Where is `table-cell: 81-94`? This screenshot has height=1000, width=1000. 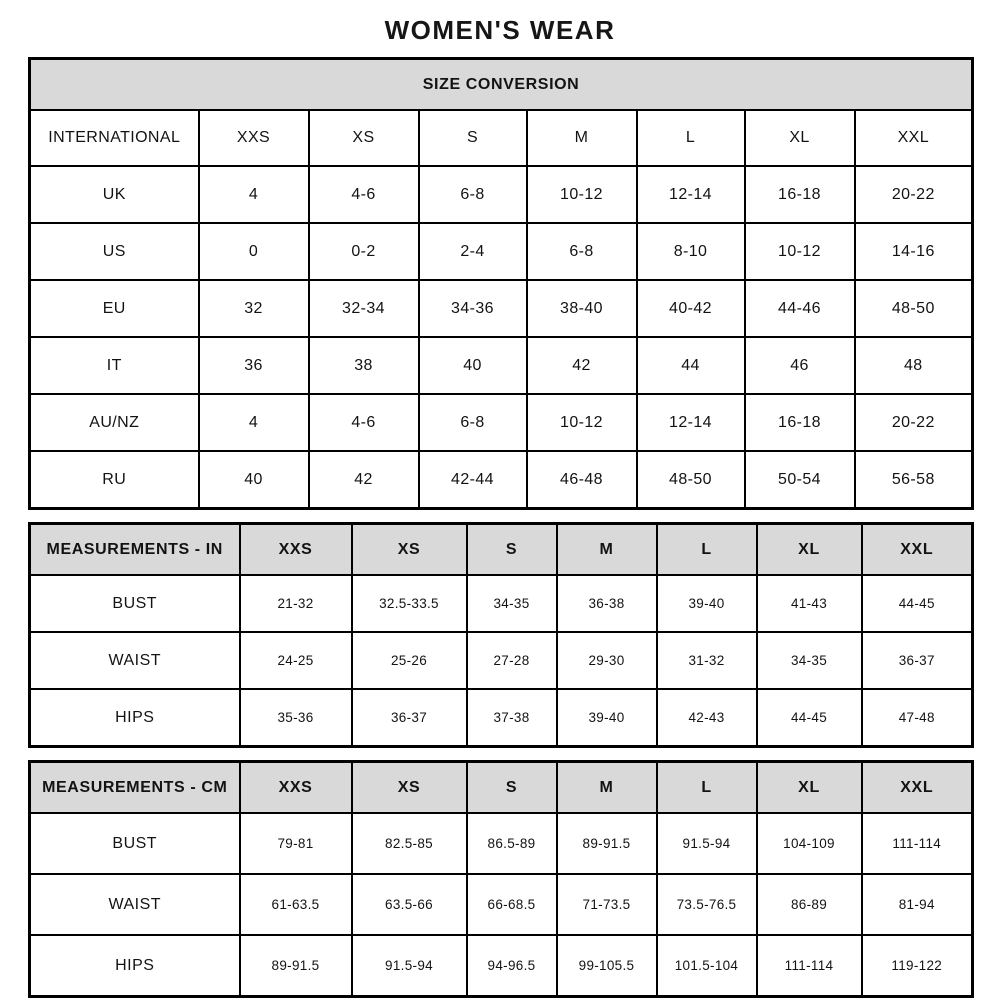 table-cell: 81-94 is located at coordinates (917, 904).